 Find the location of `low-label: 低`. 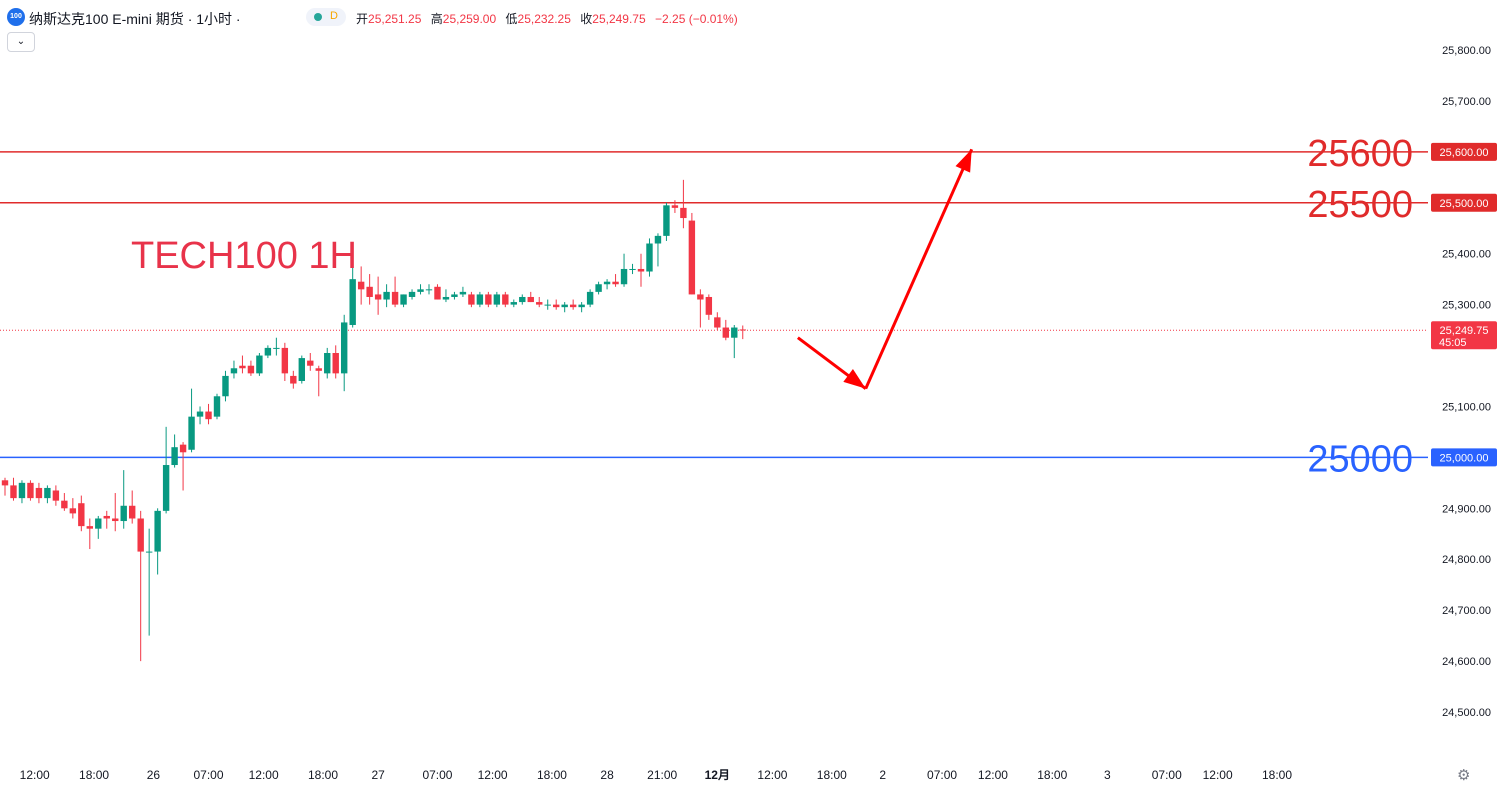

low-label: 低 is located at coordinates (511, 19).